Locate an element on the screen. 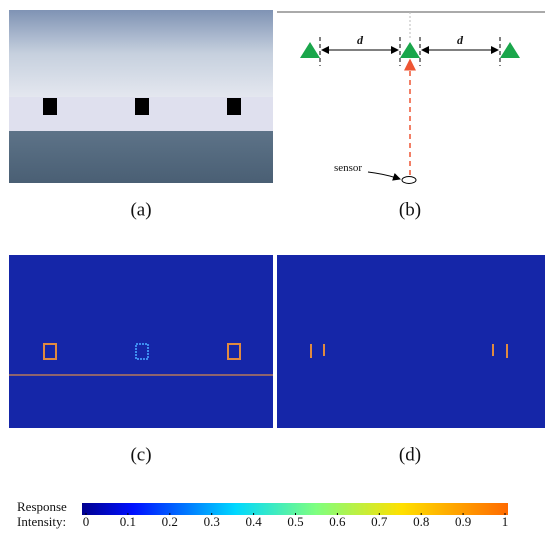 The image size is (550, 540). colorbar-tick-label: 0.6 is located at coordinates (337, 521).